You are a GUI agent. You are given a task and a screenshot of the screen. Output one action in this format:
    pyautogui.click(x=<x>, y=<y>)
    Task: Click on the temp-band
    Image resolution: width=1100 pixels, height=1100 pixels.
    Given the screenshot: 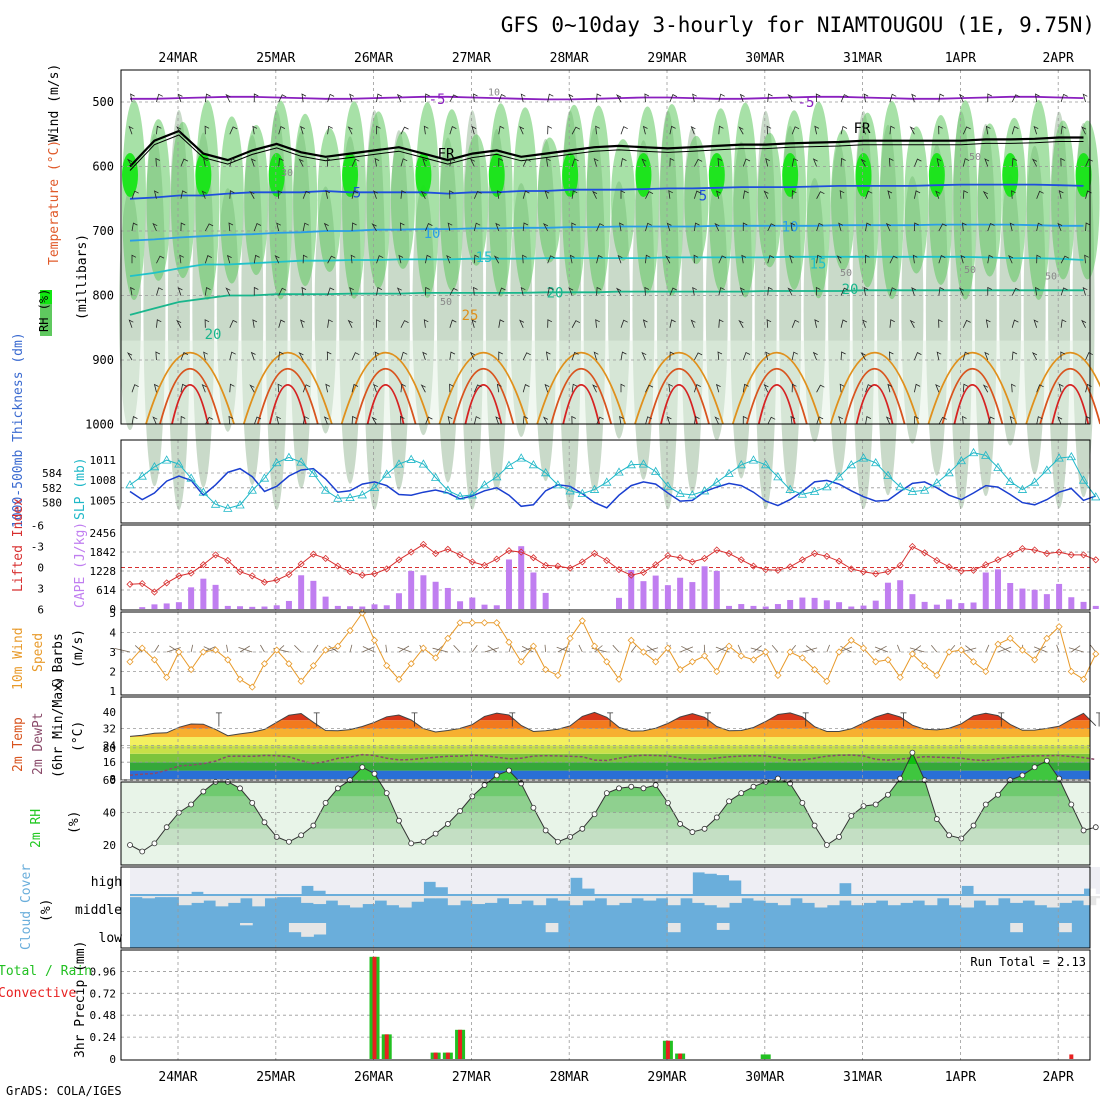 What is the action you would take?
    pyautogui.click(x=610, y=749)
    